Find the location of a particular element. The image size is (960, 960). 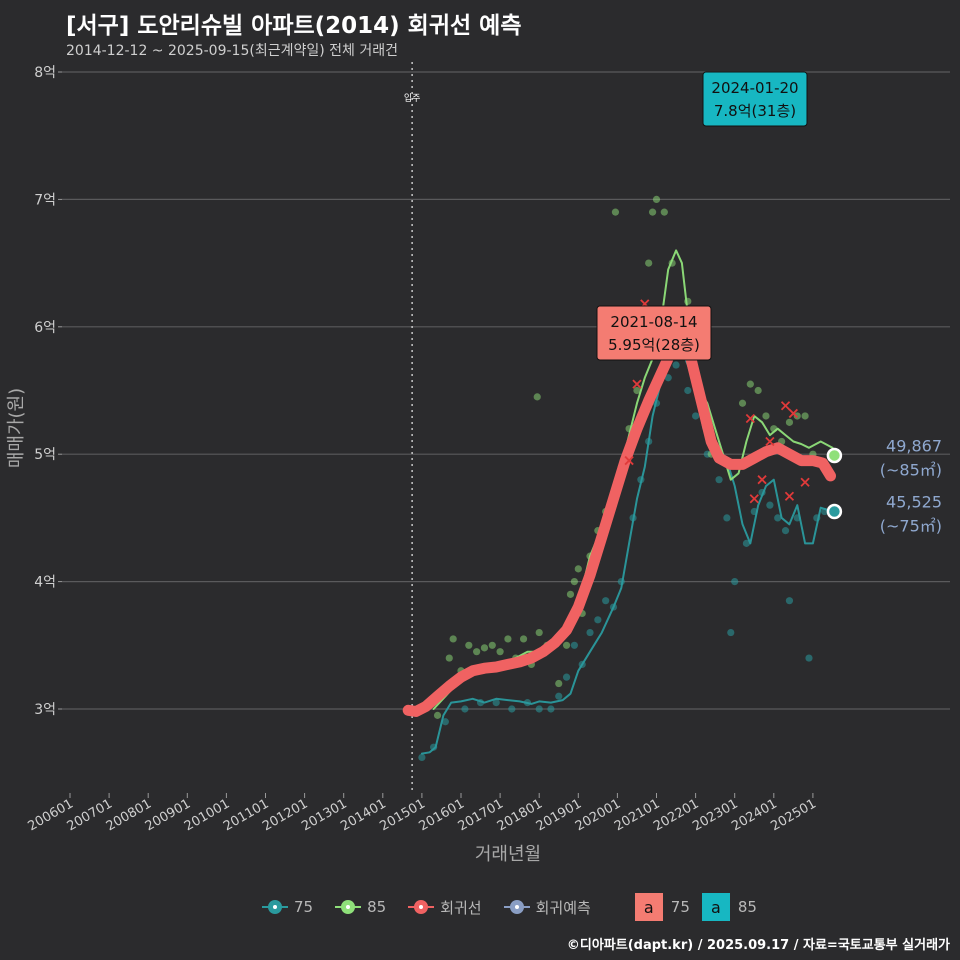

legend-item: 회귀예측 is located at coordinates (547, 907).